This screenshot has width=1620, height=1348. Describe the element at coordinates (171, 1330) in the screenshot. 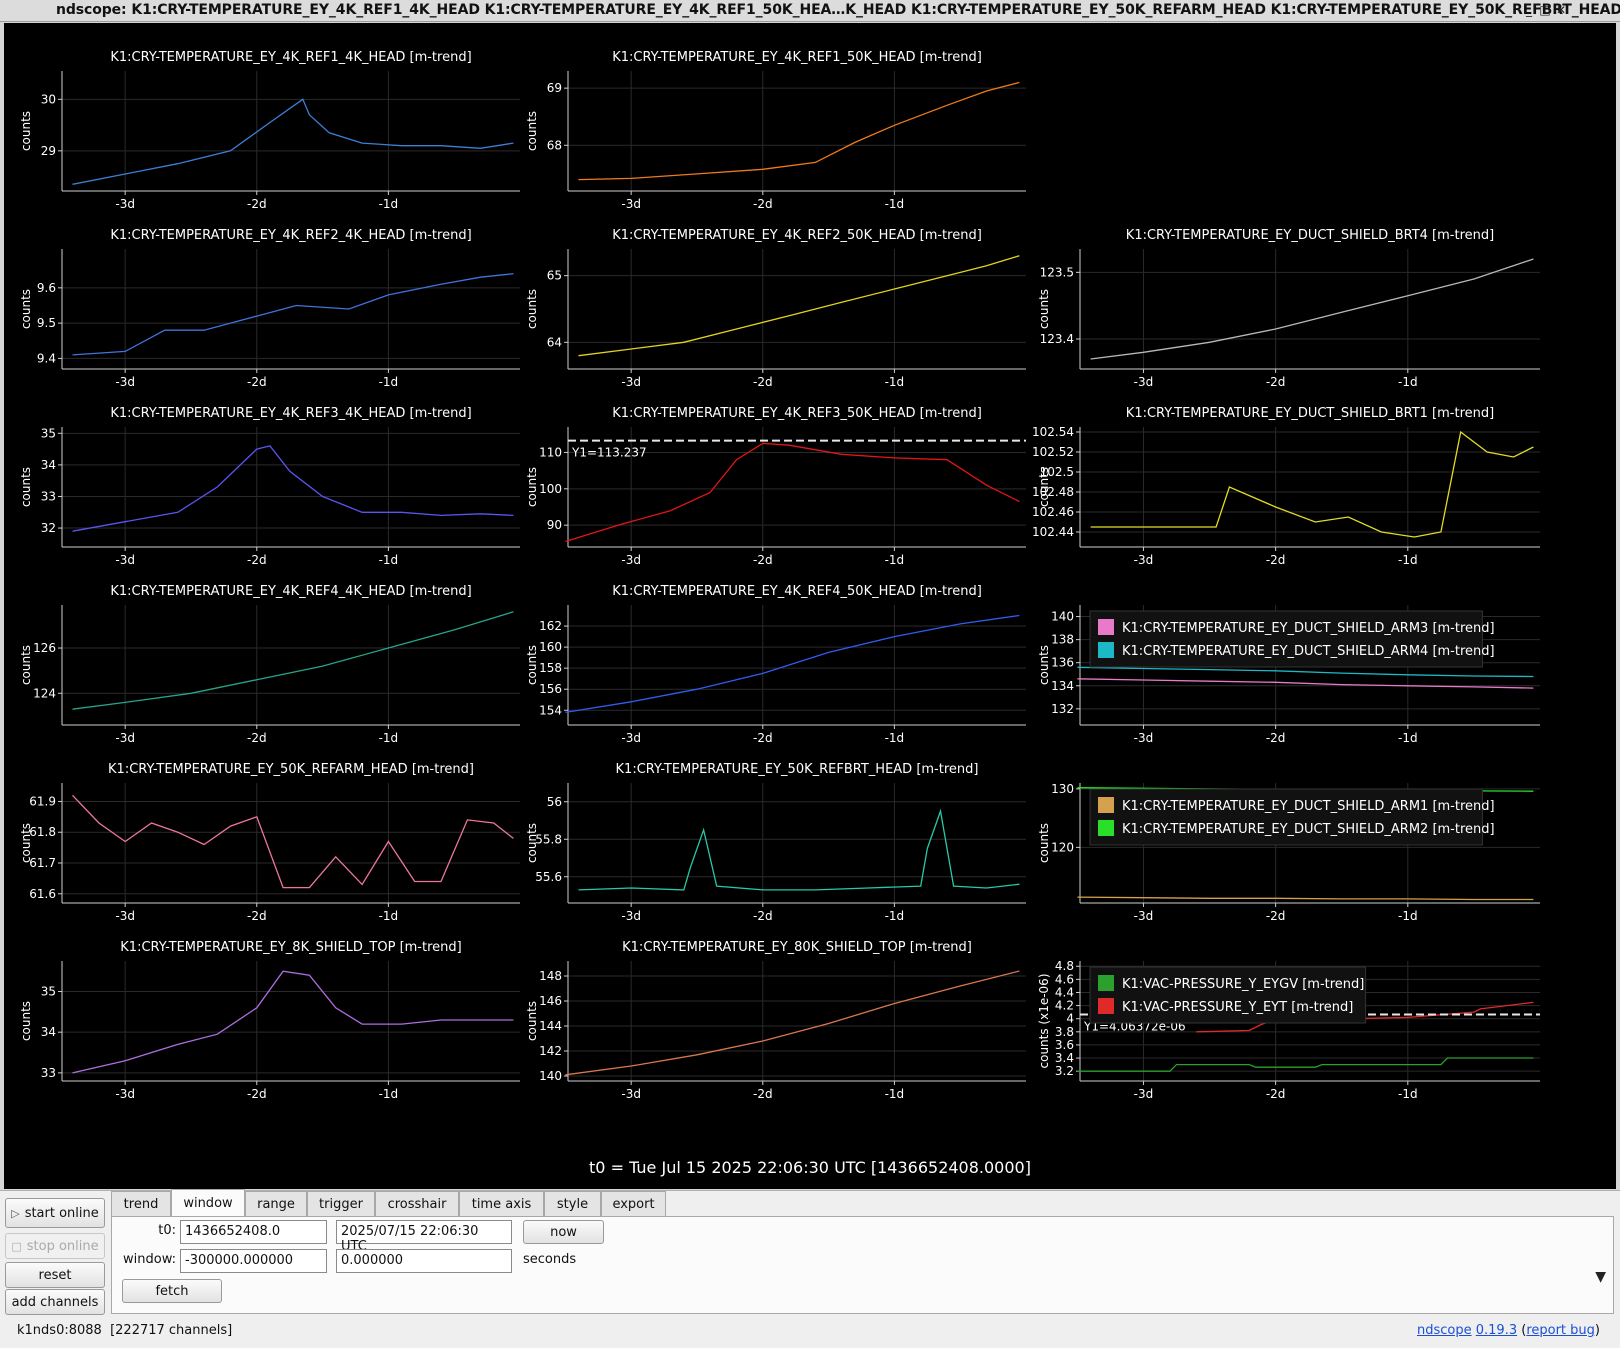

I see `channel-count: [222717 channels]` at that location.